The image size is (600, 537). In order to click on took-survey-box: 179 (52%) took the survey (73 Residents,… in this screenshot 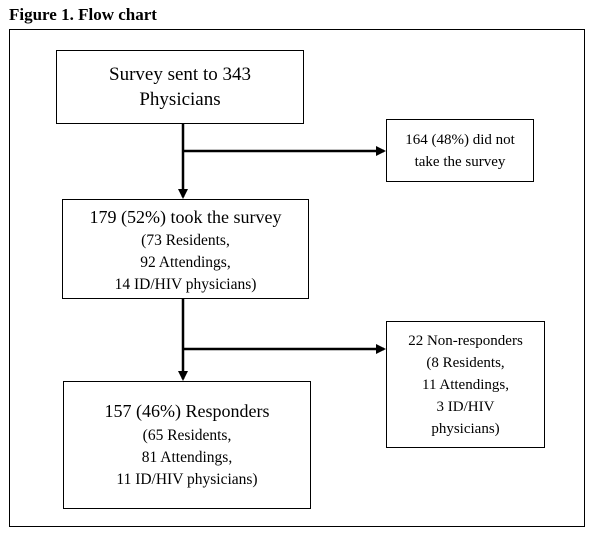, I will do `click(185, 249)`.